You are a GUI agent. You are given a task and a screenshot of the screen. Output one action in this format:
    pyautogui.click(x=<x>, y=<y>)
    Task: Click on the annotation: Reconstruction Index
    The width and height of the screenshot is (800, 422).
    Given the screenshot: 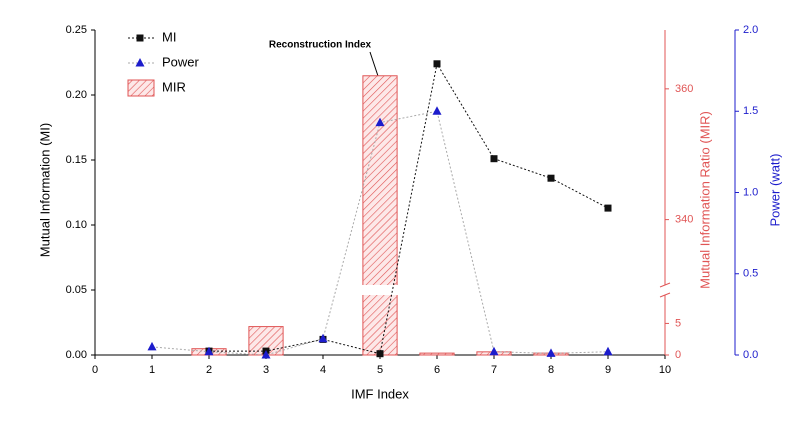 What is the action you would take?
    pyautogui.click(x=320, y=45)
    